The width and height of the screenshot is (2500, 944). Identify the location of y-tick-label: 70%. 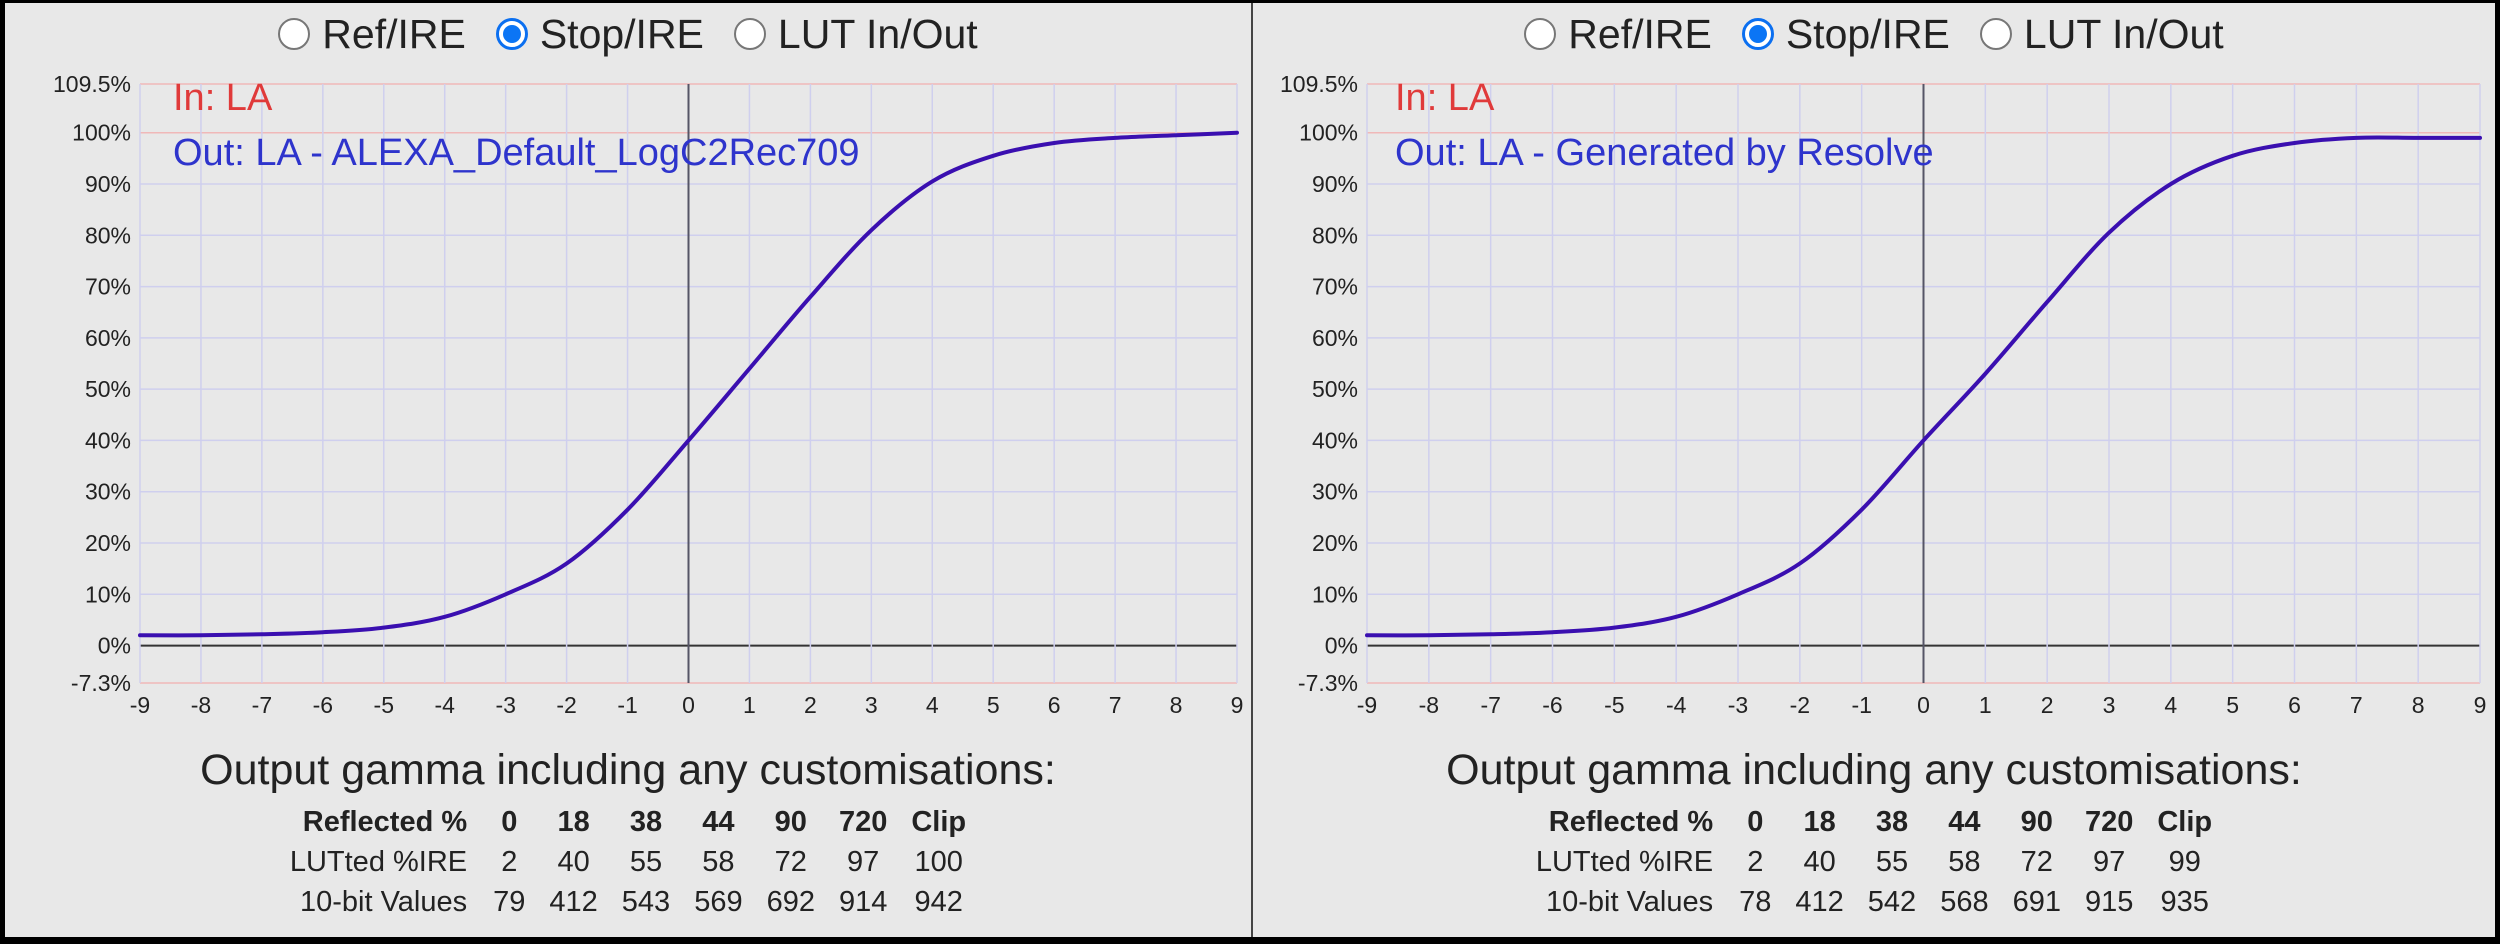
(1335, 287).